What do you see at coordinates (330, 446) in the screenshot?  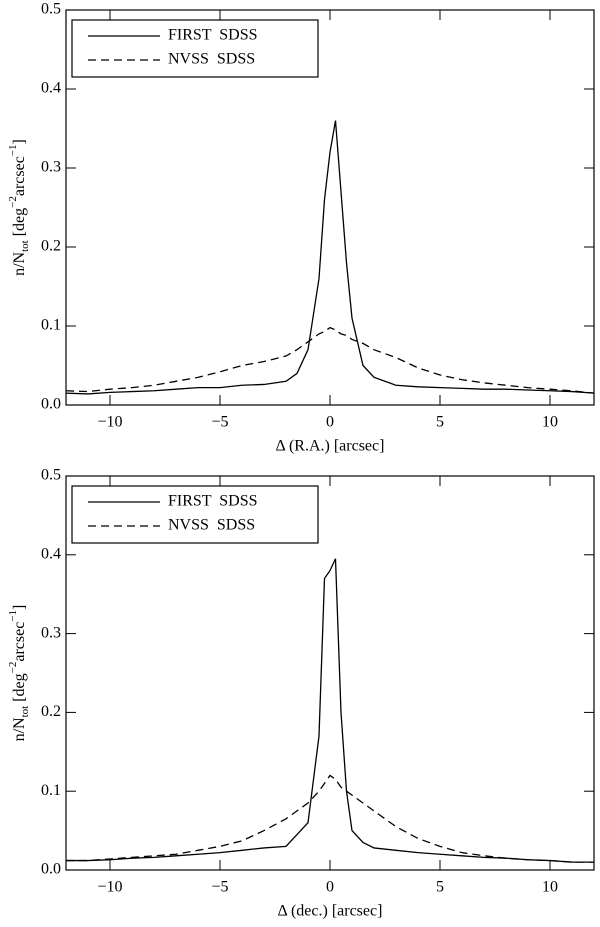 I see `x-axis-label: Δ (R.A.) [arcsec]` at bounding box center [330, 446].